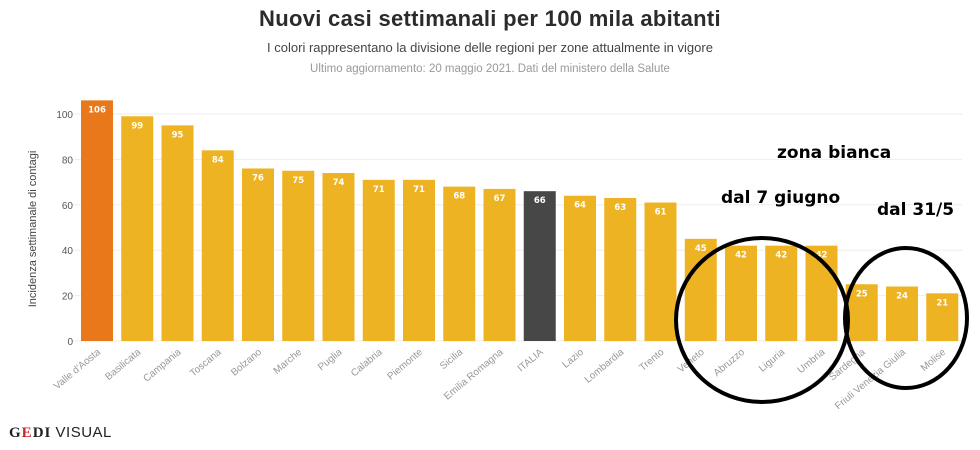 This screenshot has width=980, height=450. I want to click on y-axis-label: Incidenza settimanale di contagi, so click(33, 229).